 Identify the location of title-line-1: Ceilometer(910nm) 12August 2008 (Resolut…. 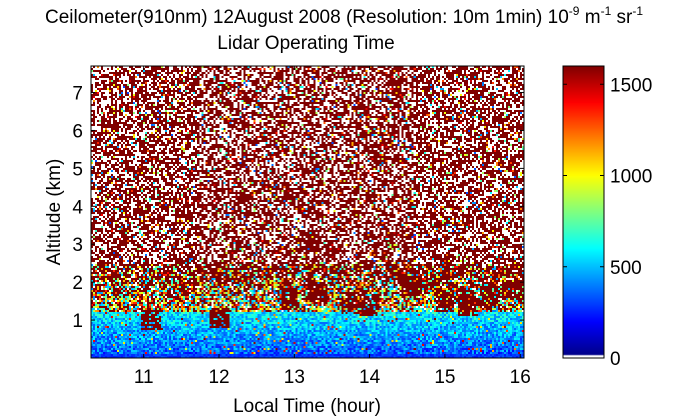
(344, 16).